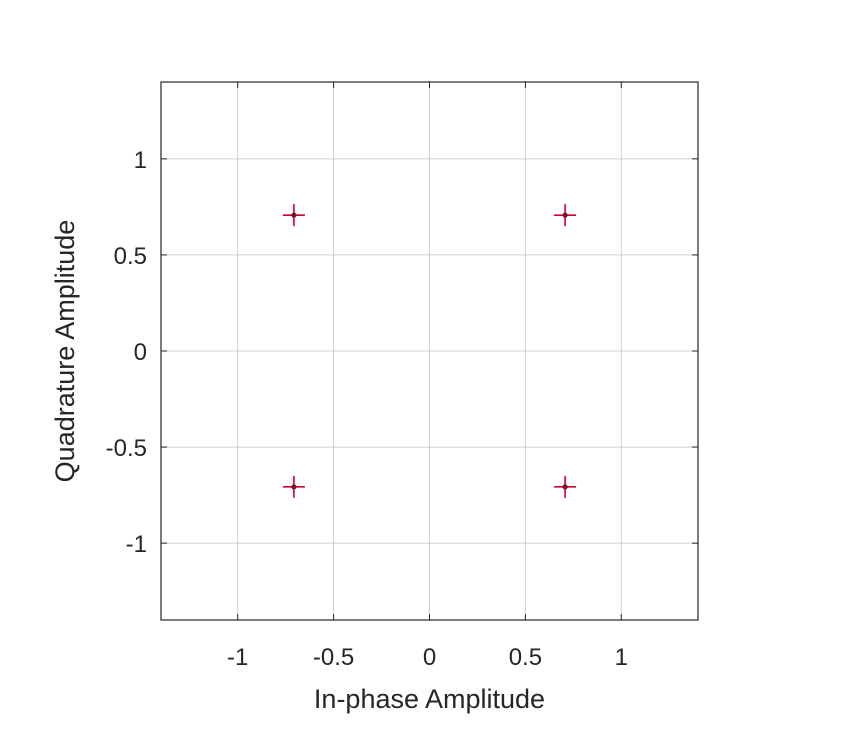 The width and height of the screenshot is (861, 744). What do you see at coordinates (140, 352) in the screenshot?
I see `y-tick-label: 0` at bounding box center [140, 352].